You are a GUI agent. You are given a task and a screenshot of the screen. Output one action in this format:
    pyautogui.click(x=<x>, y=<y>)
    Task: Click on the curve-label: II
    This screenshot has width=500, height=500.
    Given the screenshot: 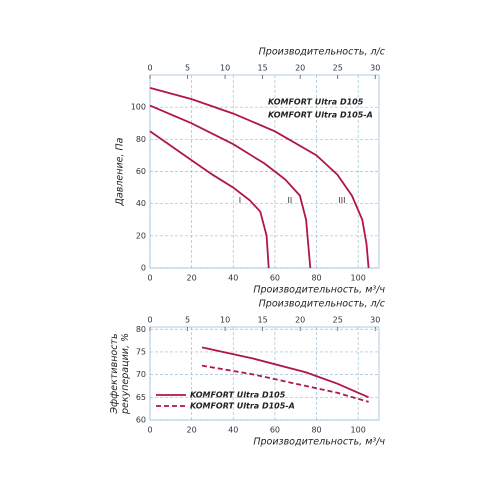 What is the action you would take?
    pyautogui.click(x=290, y=200)
    